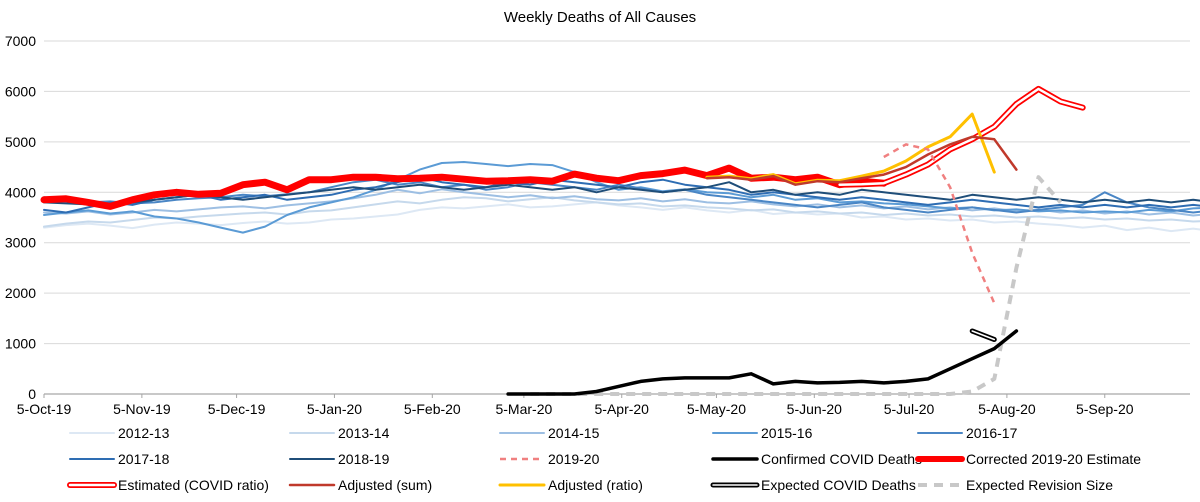  What do you see at coordinates (20, 293) in the screenshot?
I see `y-tick-label: 2000` at bounding box center [20, 293].